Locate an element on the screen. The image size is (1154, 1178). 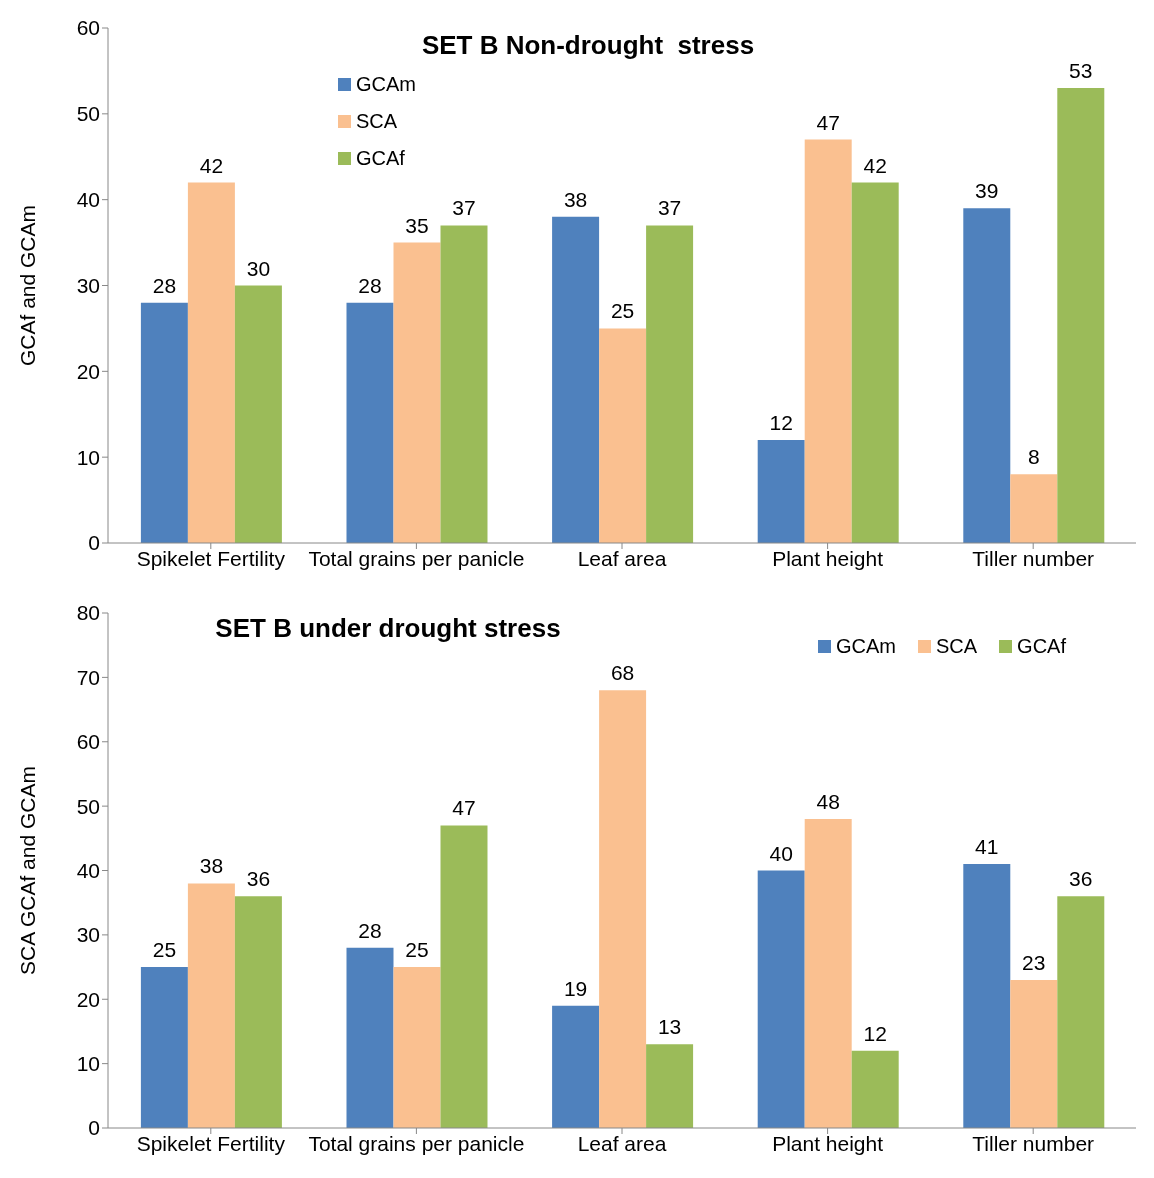
data-label: 53 is located at coordinates (1081, 71).